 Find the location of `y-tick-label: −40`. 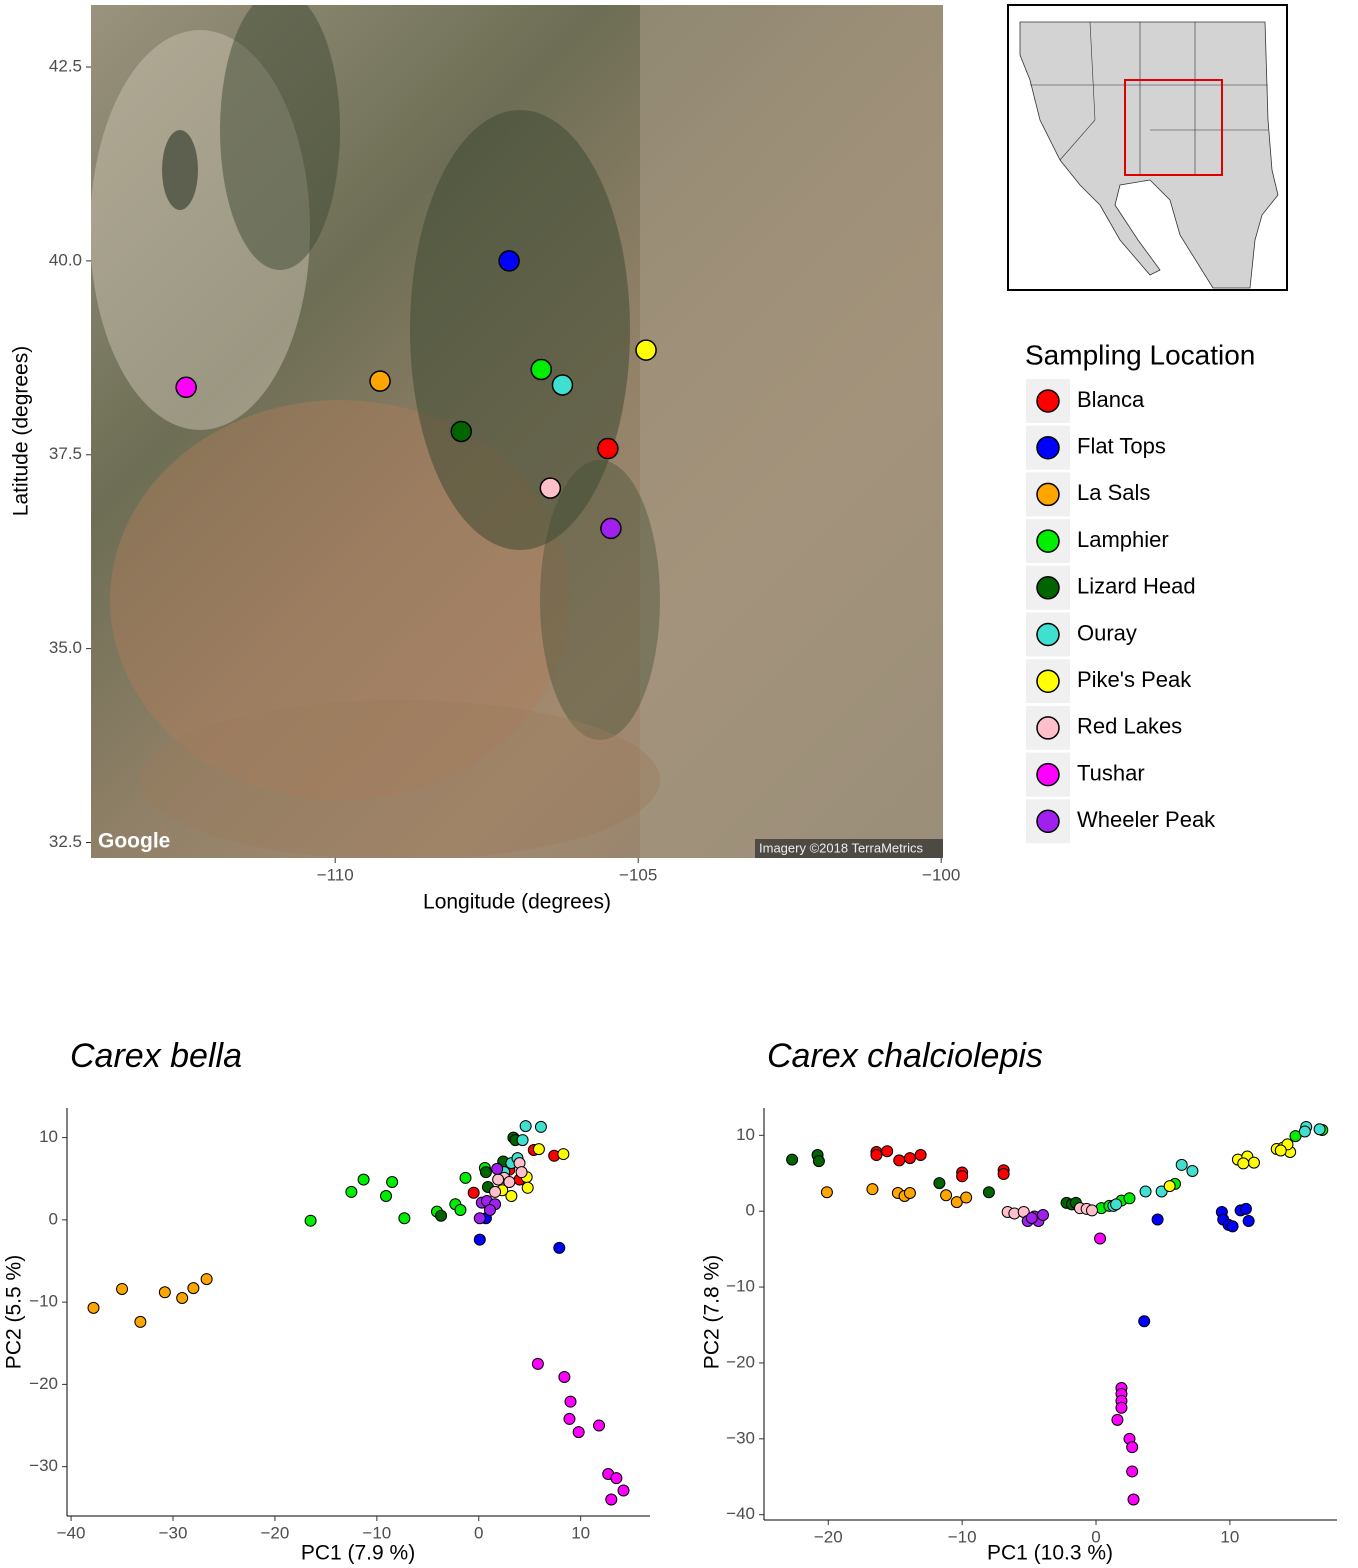

y-tick-label: −40 is located at coordinates (740, 1513).